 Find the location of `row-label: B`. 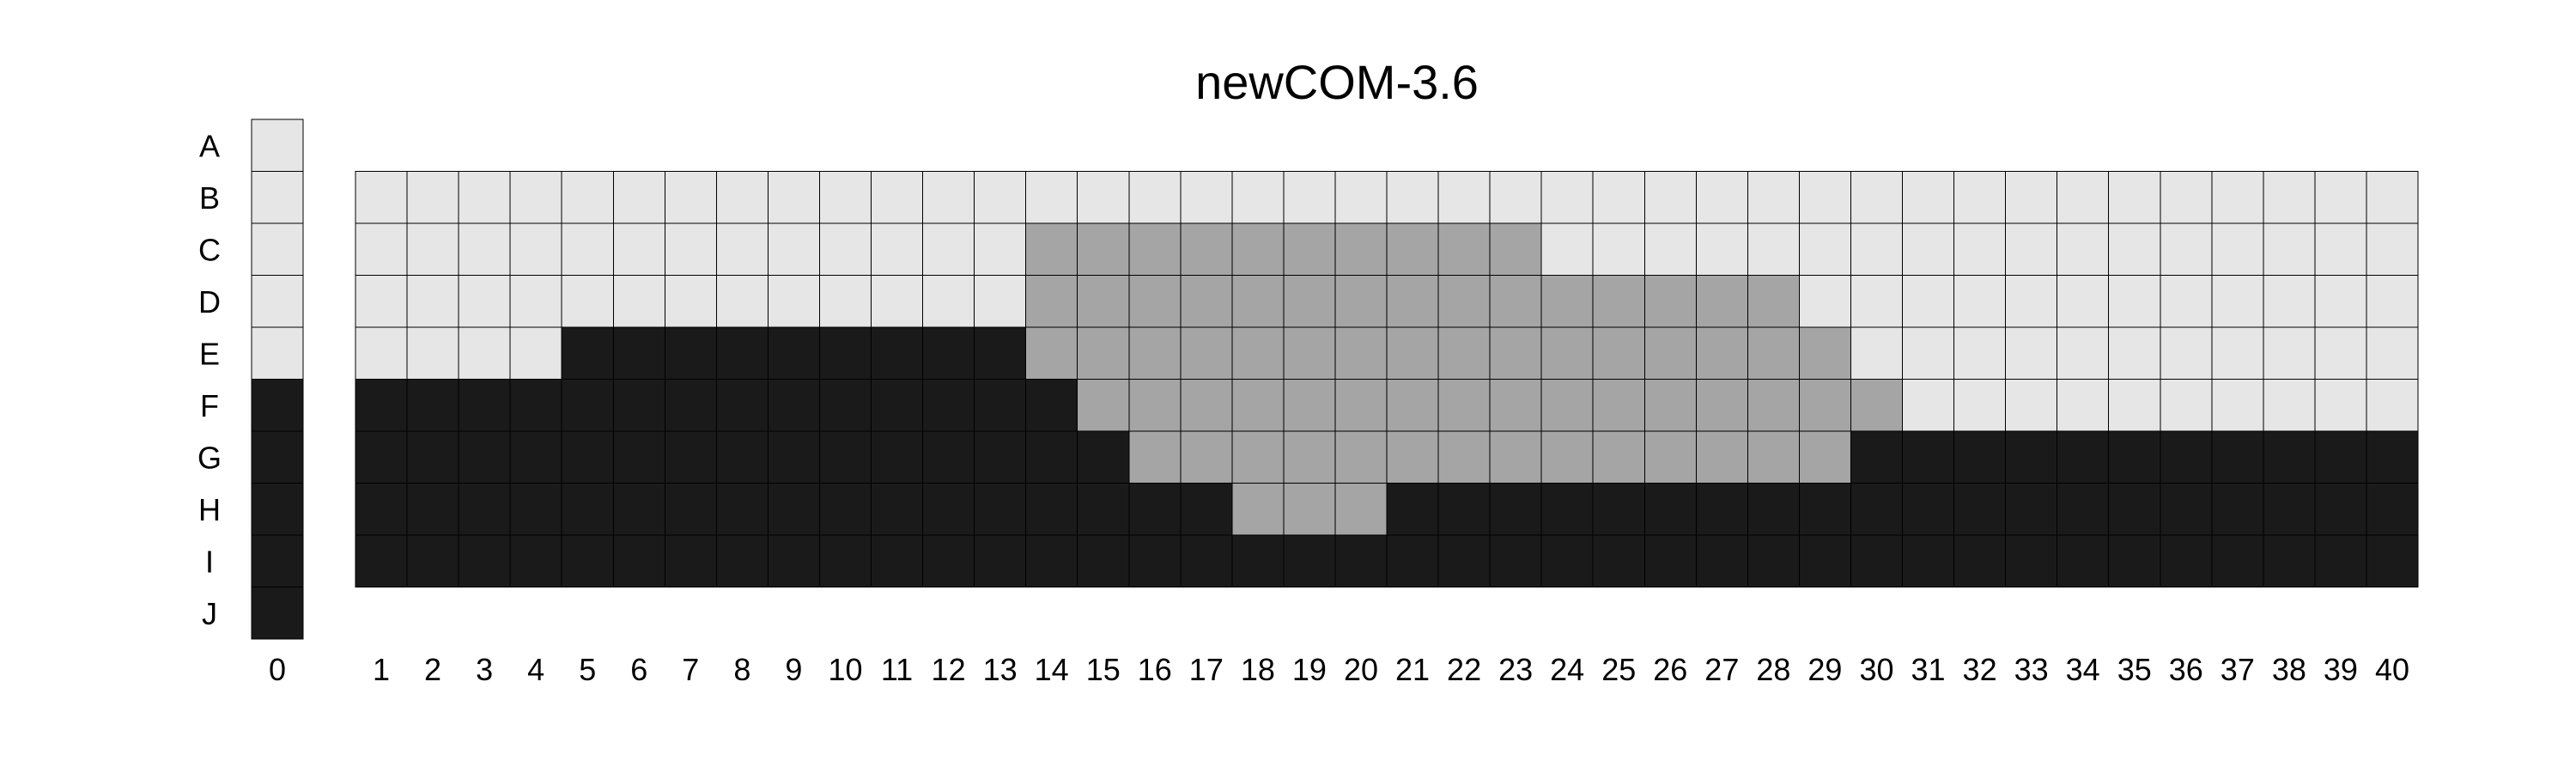

row-label: B is located at coordinates (209, 198).